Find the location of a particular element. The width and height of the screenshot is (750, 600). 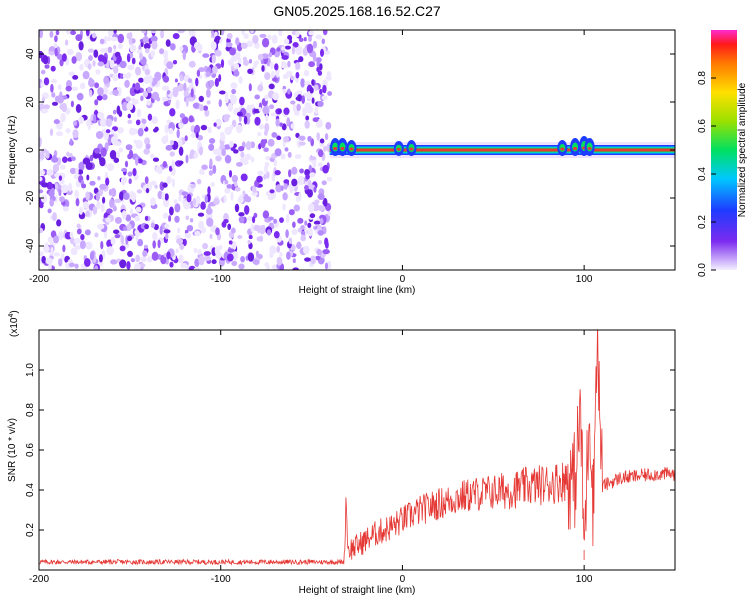

y-tick-label: 0.6 is located at coordinates (30, 450).